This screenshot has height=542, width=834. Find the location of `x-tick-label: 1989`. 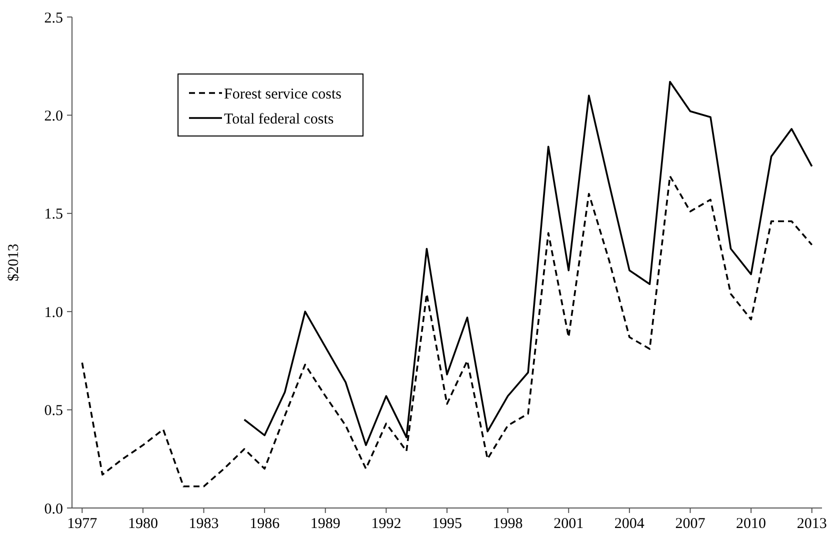

x-tick-label: 1989 is located at coordinates (325, 524).